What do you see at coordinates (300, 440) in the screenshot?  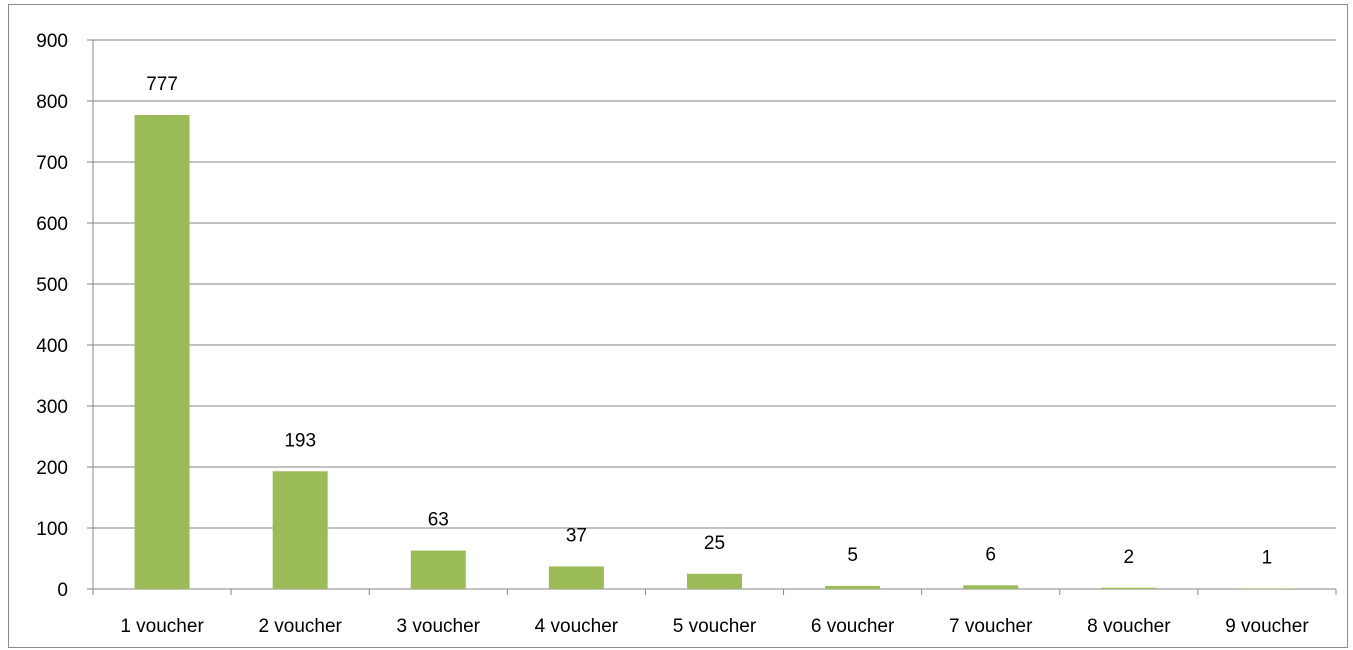 I see `data-label: 193` at bounding box center [300, 440].